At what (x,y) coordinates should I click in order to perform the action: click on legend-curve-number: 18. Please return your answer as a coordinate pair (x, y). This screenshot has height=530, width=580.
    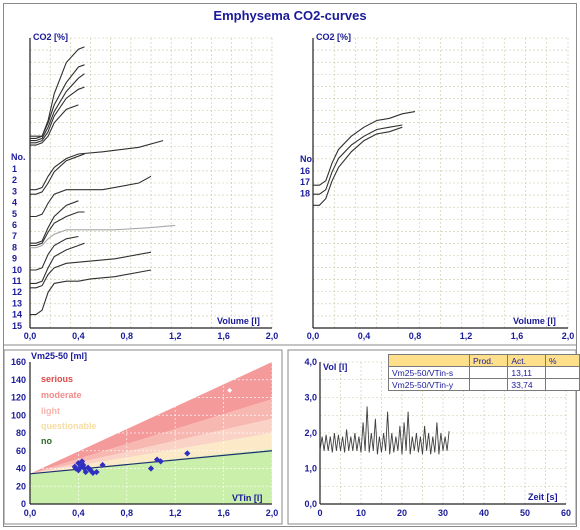
    Looking at the image, I should click on (305, 193).